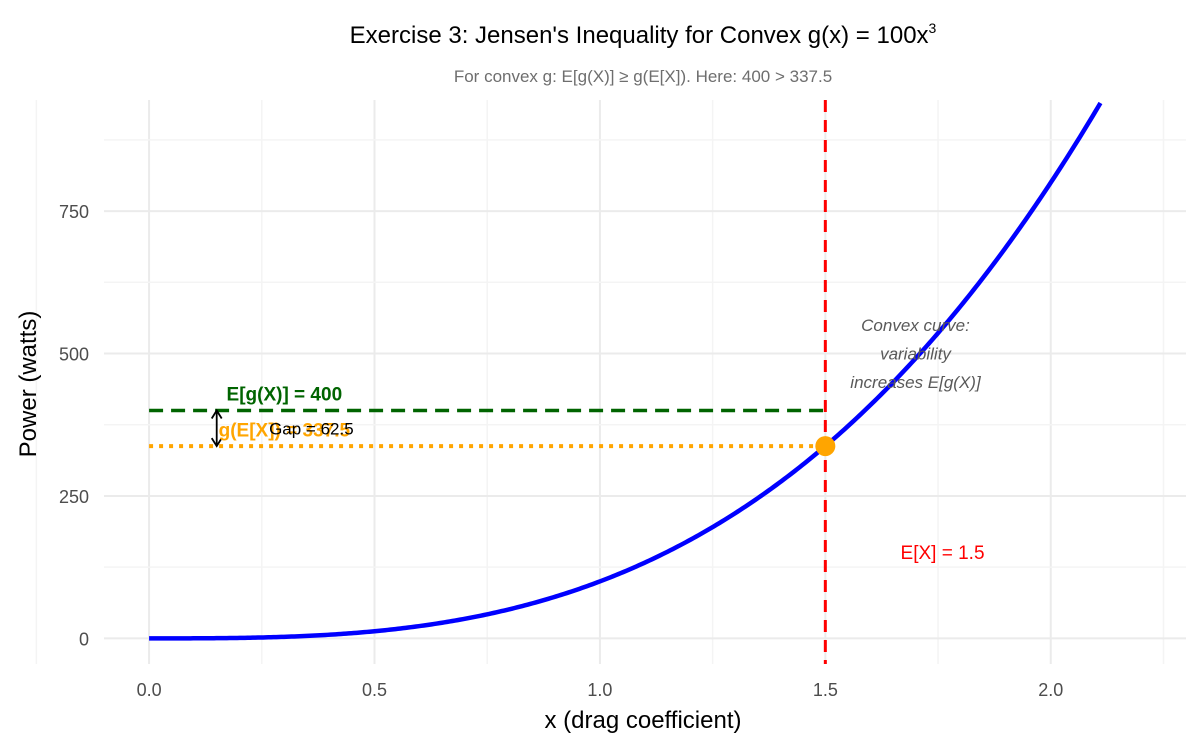 The width and height of the screenshot is (1200, 750). I want to click on title-exponent: 3, so click(933, 28).